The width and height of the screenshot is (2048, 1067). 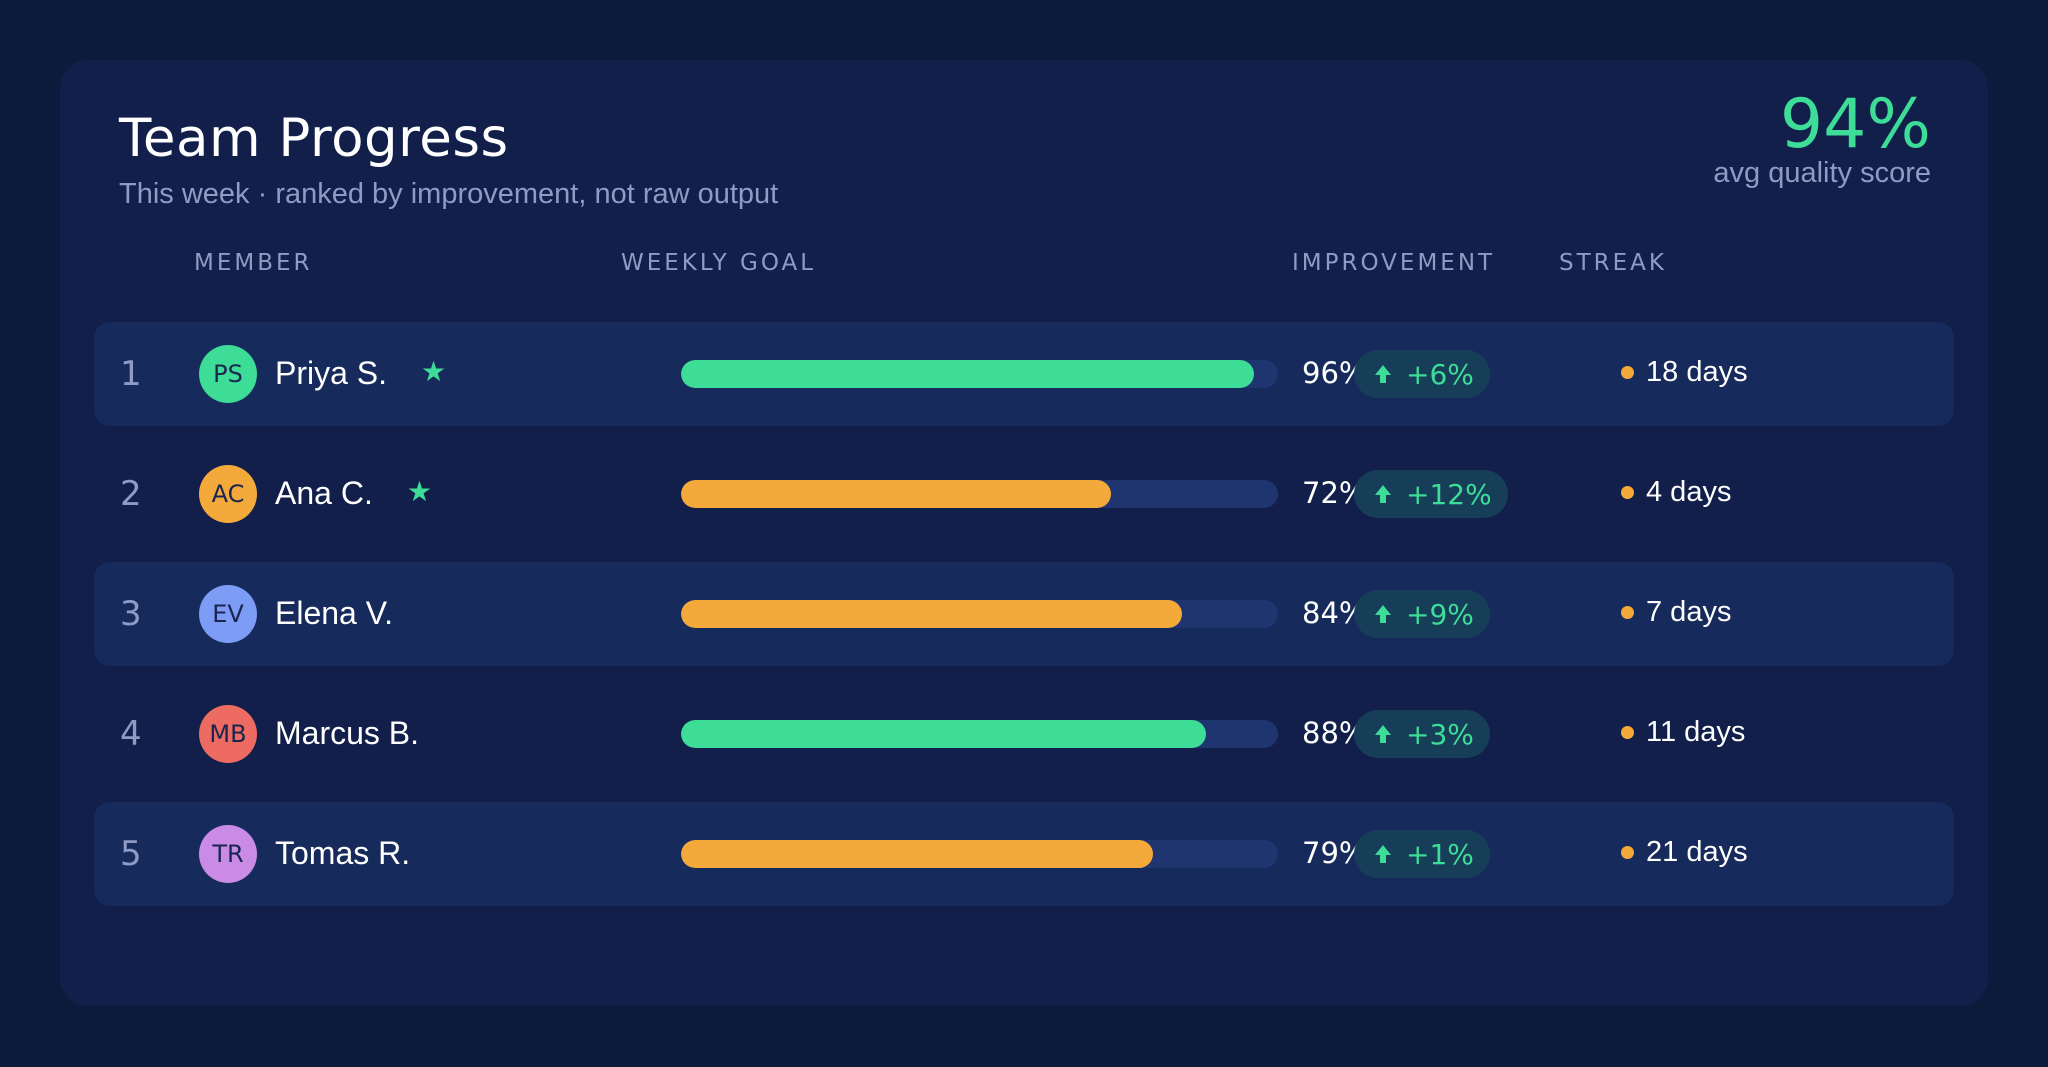 What do you see at coordinates (1855, 124) in the screenshot?
I see `quality-score-value: 94%` at bounding box center [1855, 124].